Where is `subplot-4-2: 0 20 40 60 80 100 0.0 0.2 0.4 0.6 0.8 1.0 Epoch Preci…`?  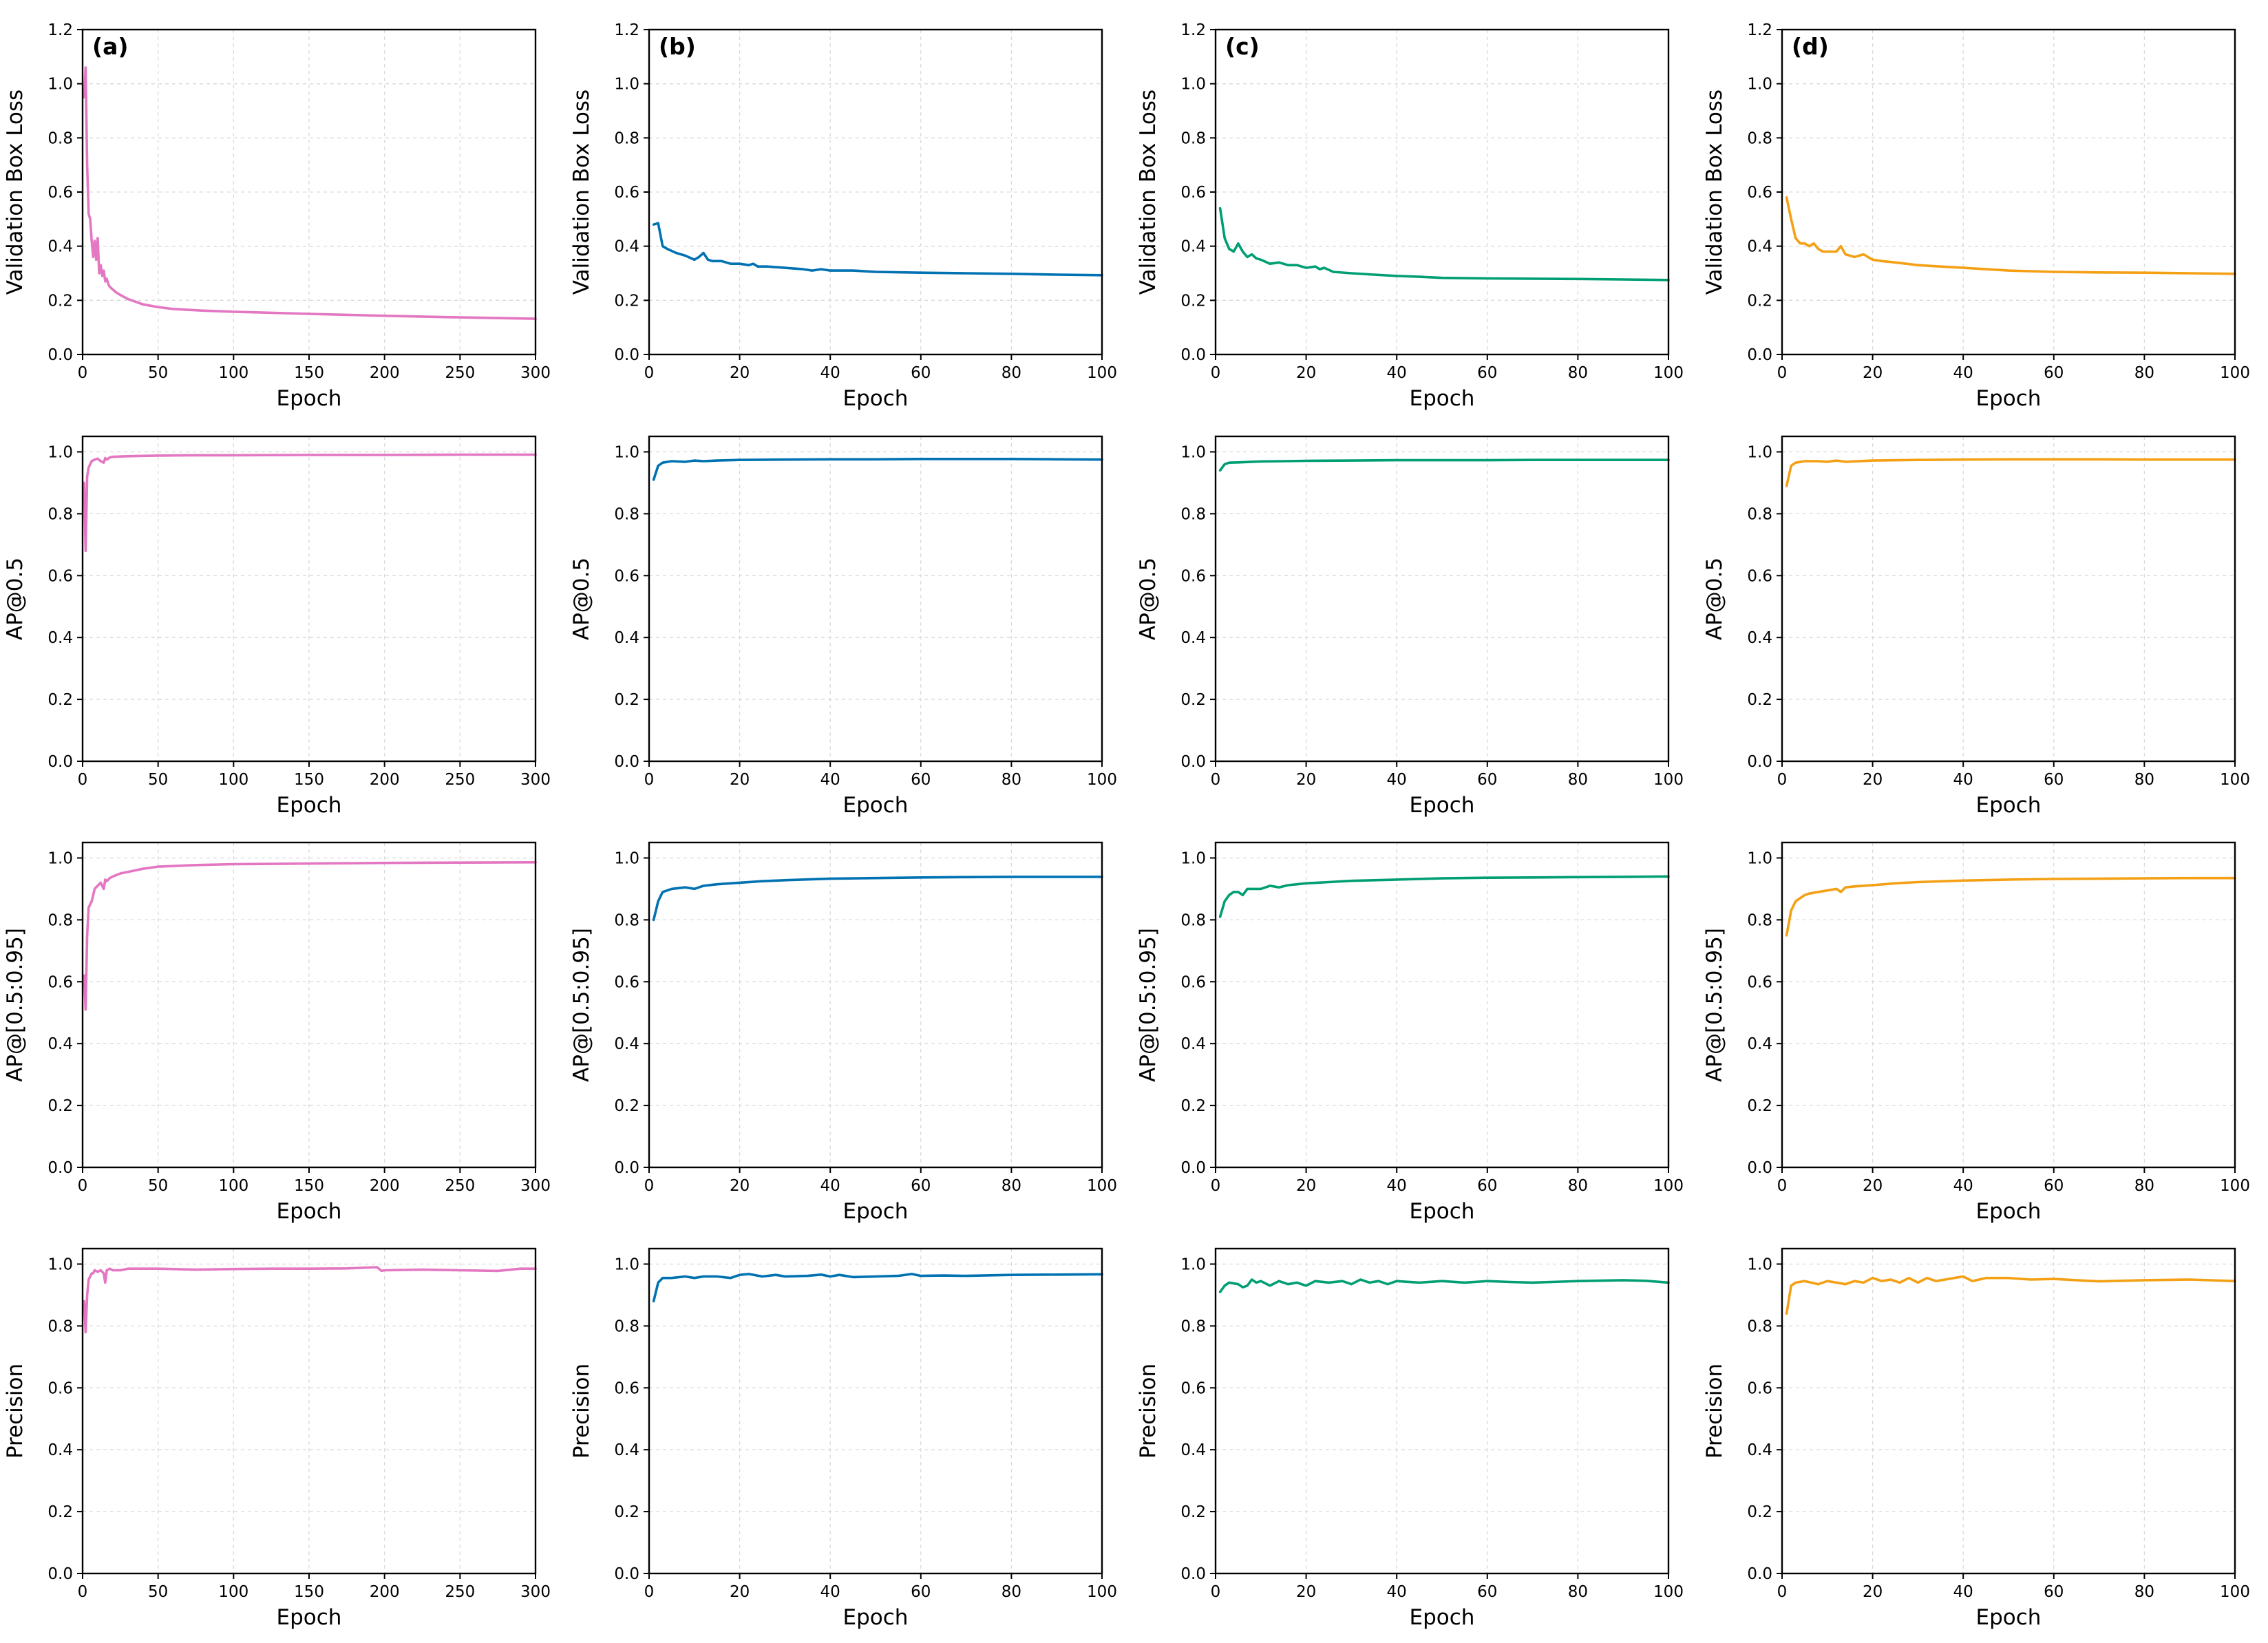
subplot-4-2: 0 20 40 60 80 100 0.0 0.2 0.4 0.6 0.8 1.0 Epoch Preci… is located at coordinates (843, 1438).